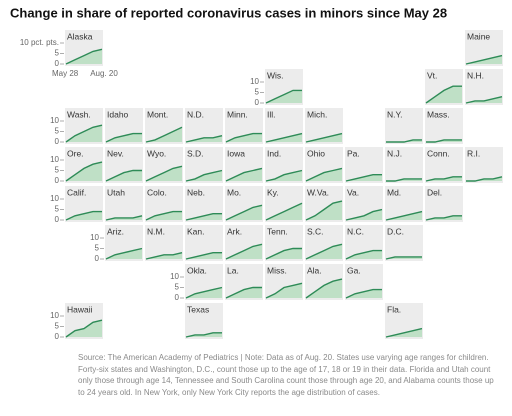  Describe the element at coordinates (244, 126) in the screenshot. I see `tile: Minn.` at that location.